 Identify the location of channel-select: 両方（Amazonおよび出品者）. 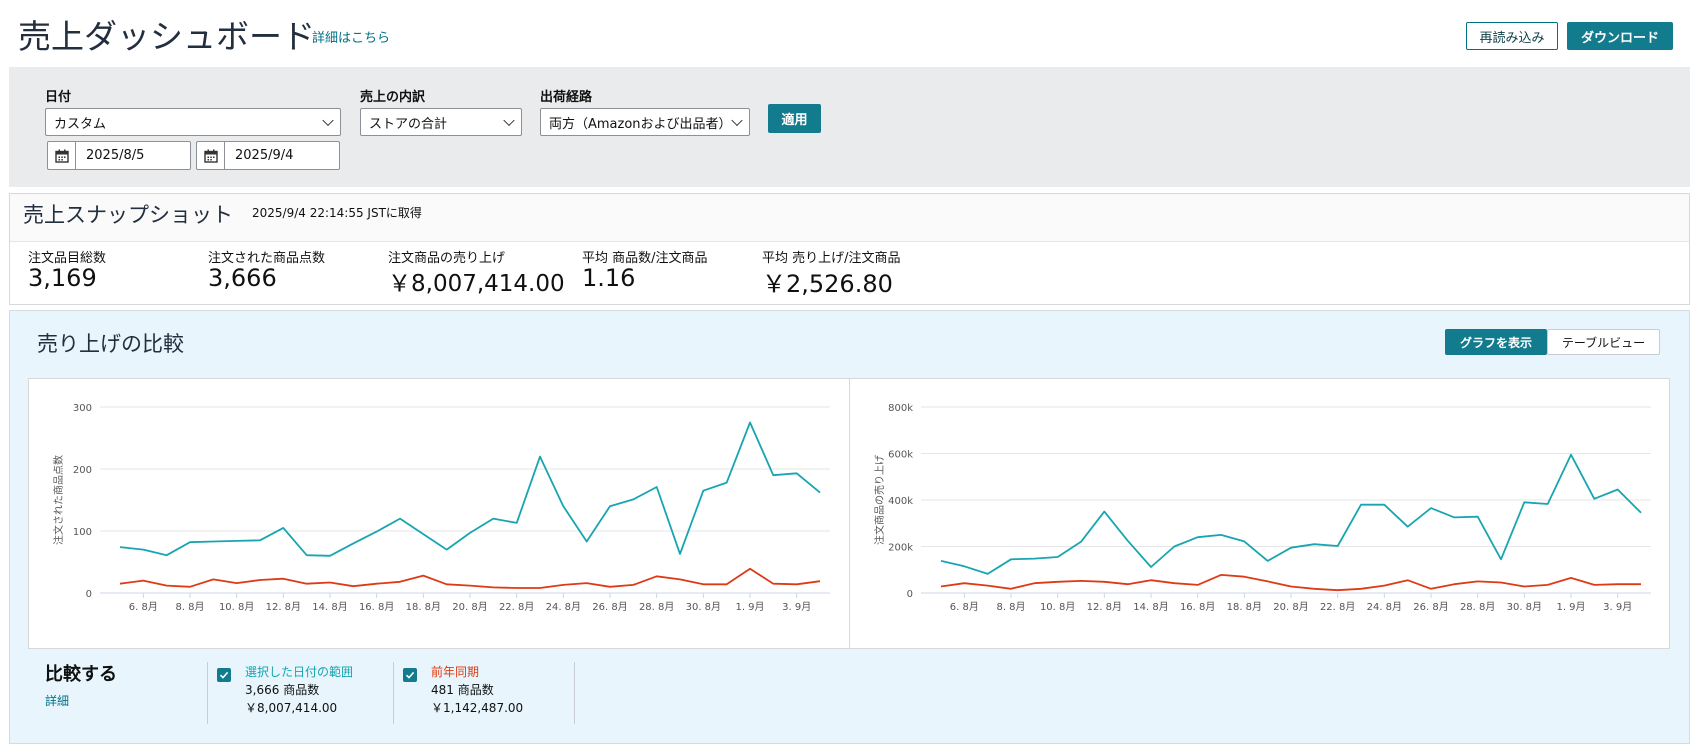
(645, 122).